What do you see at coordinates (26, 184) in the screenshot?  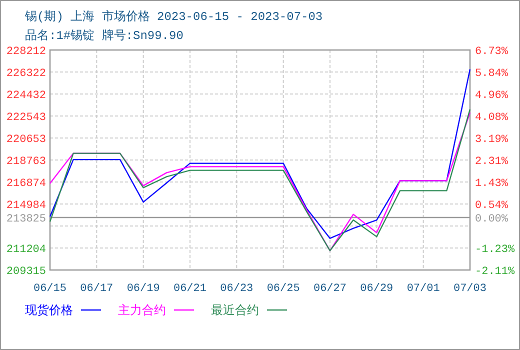 I see `y-tick-label: 216874` at bounding box center [26, 184].